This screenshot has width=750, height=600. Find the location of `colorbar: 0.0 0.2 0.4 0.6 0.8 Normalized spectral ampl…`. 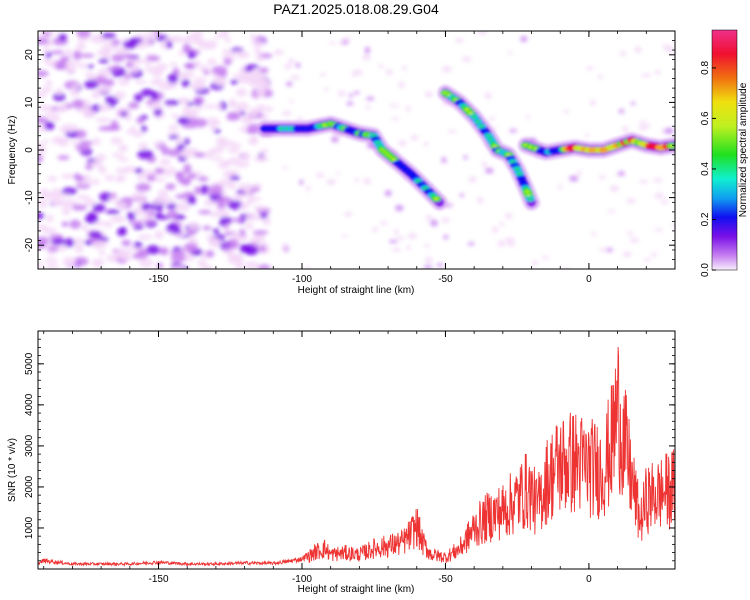

colorbar: 0.0 0.2 0.4 0.6 0.8 Normalized spectral ampl… is located at coordinates (724, 153).